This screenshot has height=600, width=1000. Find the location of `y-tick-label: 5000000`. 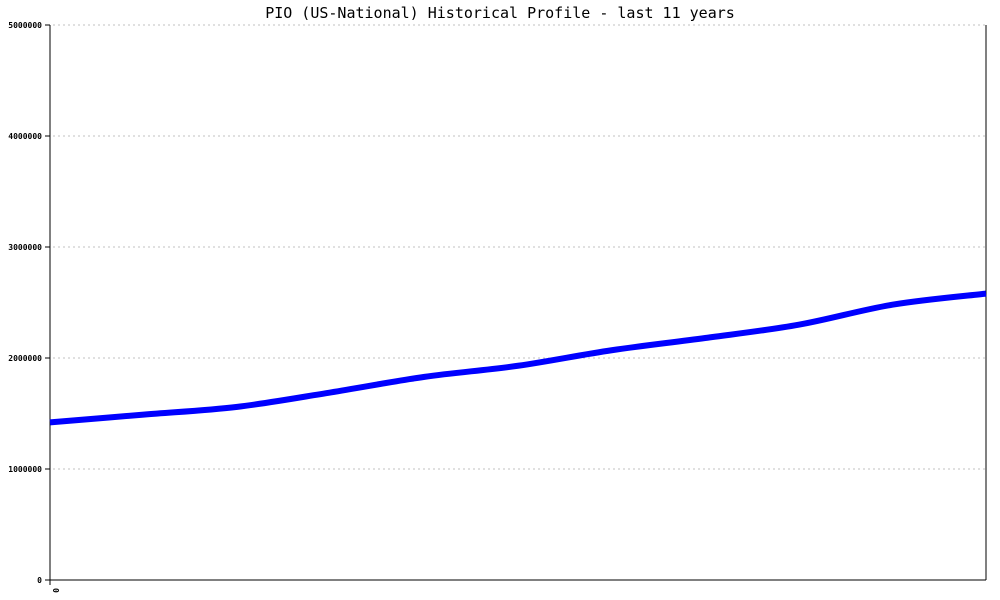

y-tick-label: 5000000 is located at coordinates (25, 25).